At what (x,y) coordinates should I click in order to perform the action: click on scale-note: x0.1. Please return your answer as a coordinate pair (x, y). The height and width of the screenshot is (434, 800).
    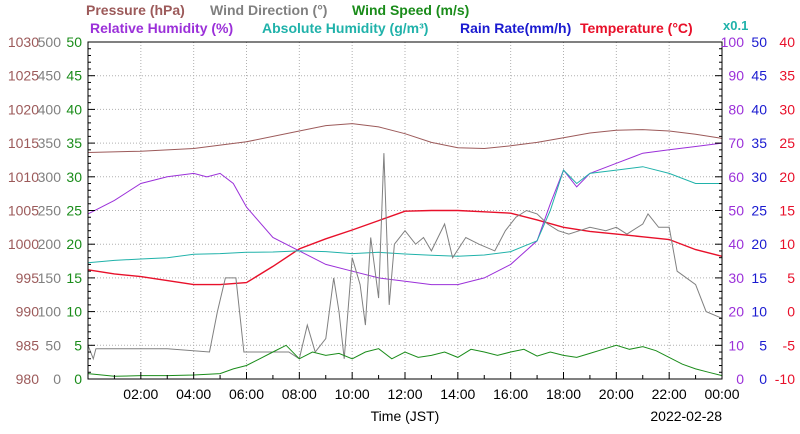
    Looking at the image, I should click on (735, 25).